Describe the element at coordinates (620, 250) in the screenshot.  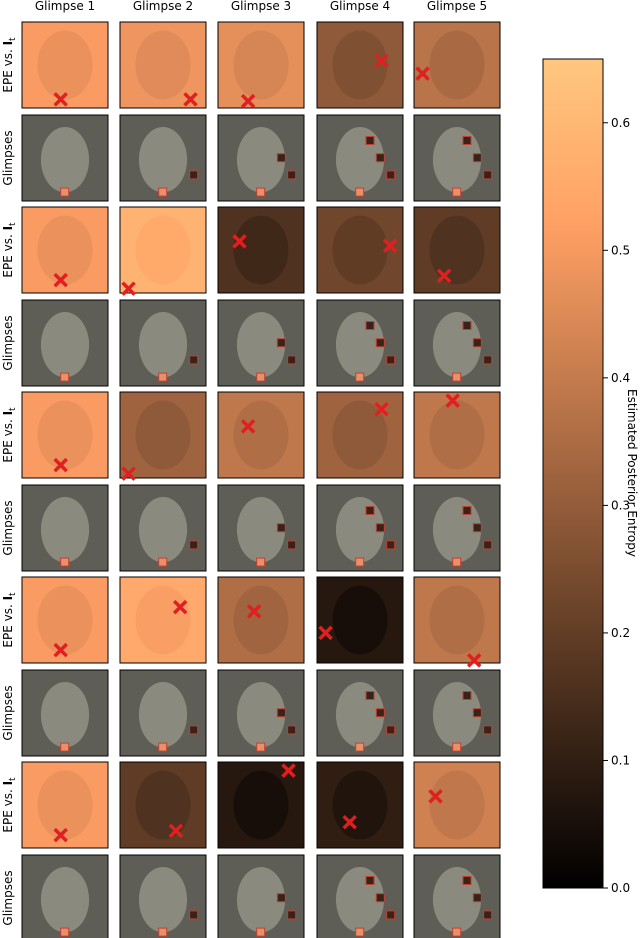
I see `tick-label: 0.5` at that location.